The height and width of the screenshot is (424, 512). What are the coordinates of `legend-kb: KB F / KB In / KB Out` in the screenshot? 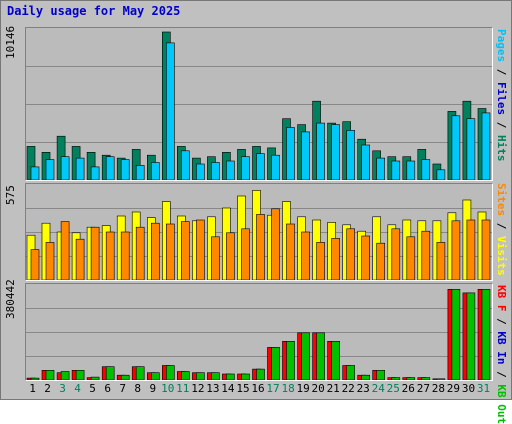 It's located at (503, 354).